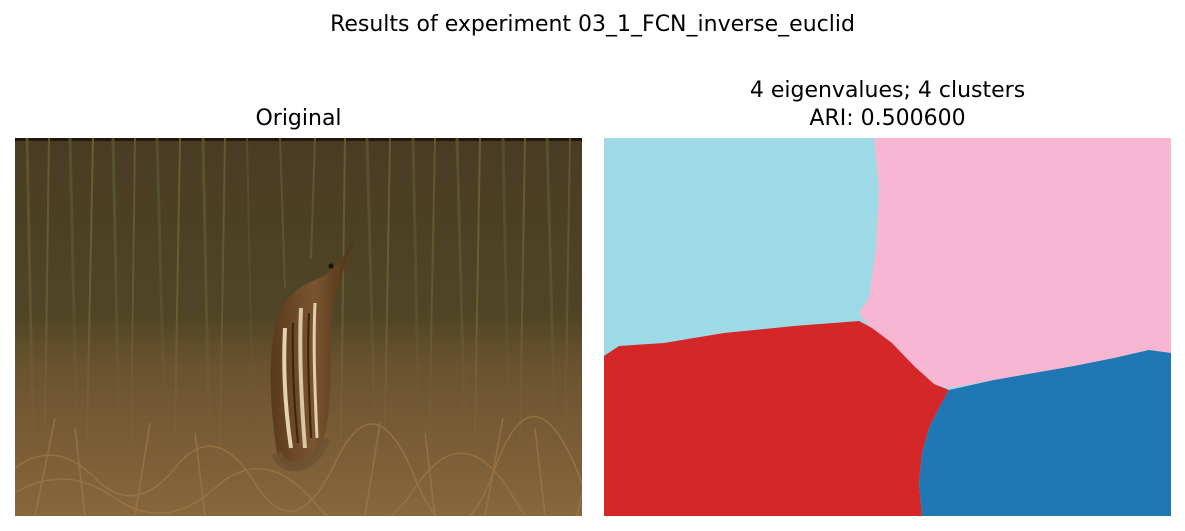 The width and height of the screenshot is (1185, 531). What do you see at coordinates (887, 90) in the screenshot?
I see `segmentation-title-eigenvalues: 4 eigenvalues; 4 clusters` at bounding box center [887, 90].